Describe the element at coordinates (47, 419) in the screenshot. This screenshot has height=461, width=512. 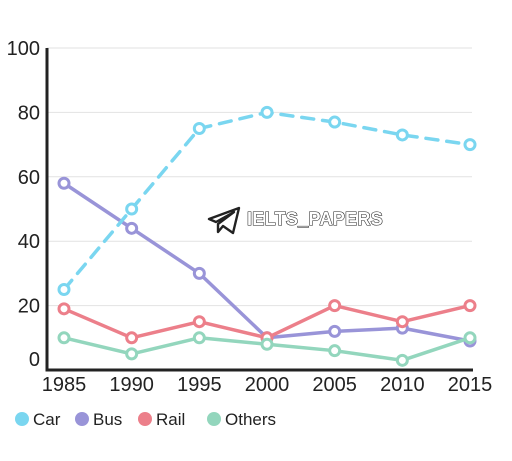
I see `legend-label: Car` at that location.